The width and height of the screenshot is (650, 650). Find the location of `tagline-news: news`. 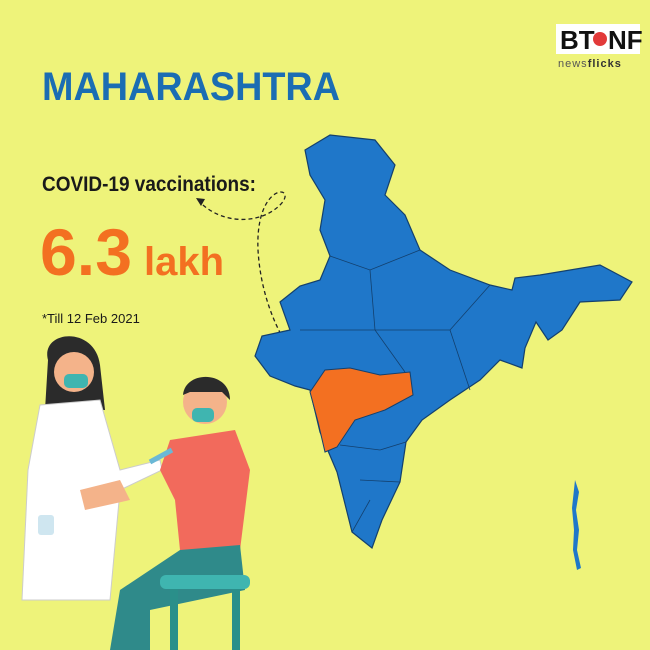

tagline-news: news is located at coordinates (573, 64).